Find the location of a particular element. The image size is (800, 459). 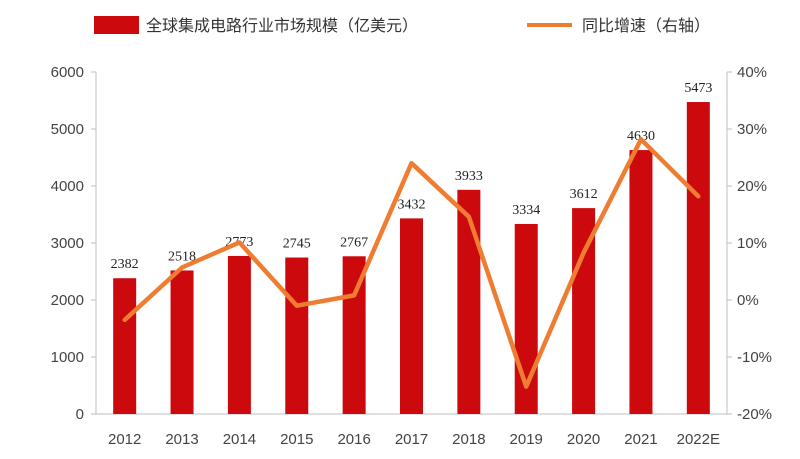

bar-data-label: 2745 is located at coordinates (297, 244).